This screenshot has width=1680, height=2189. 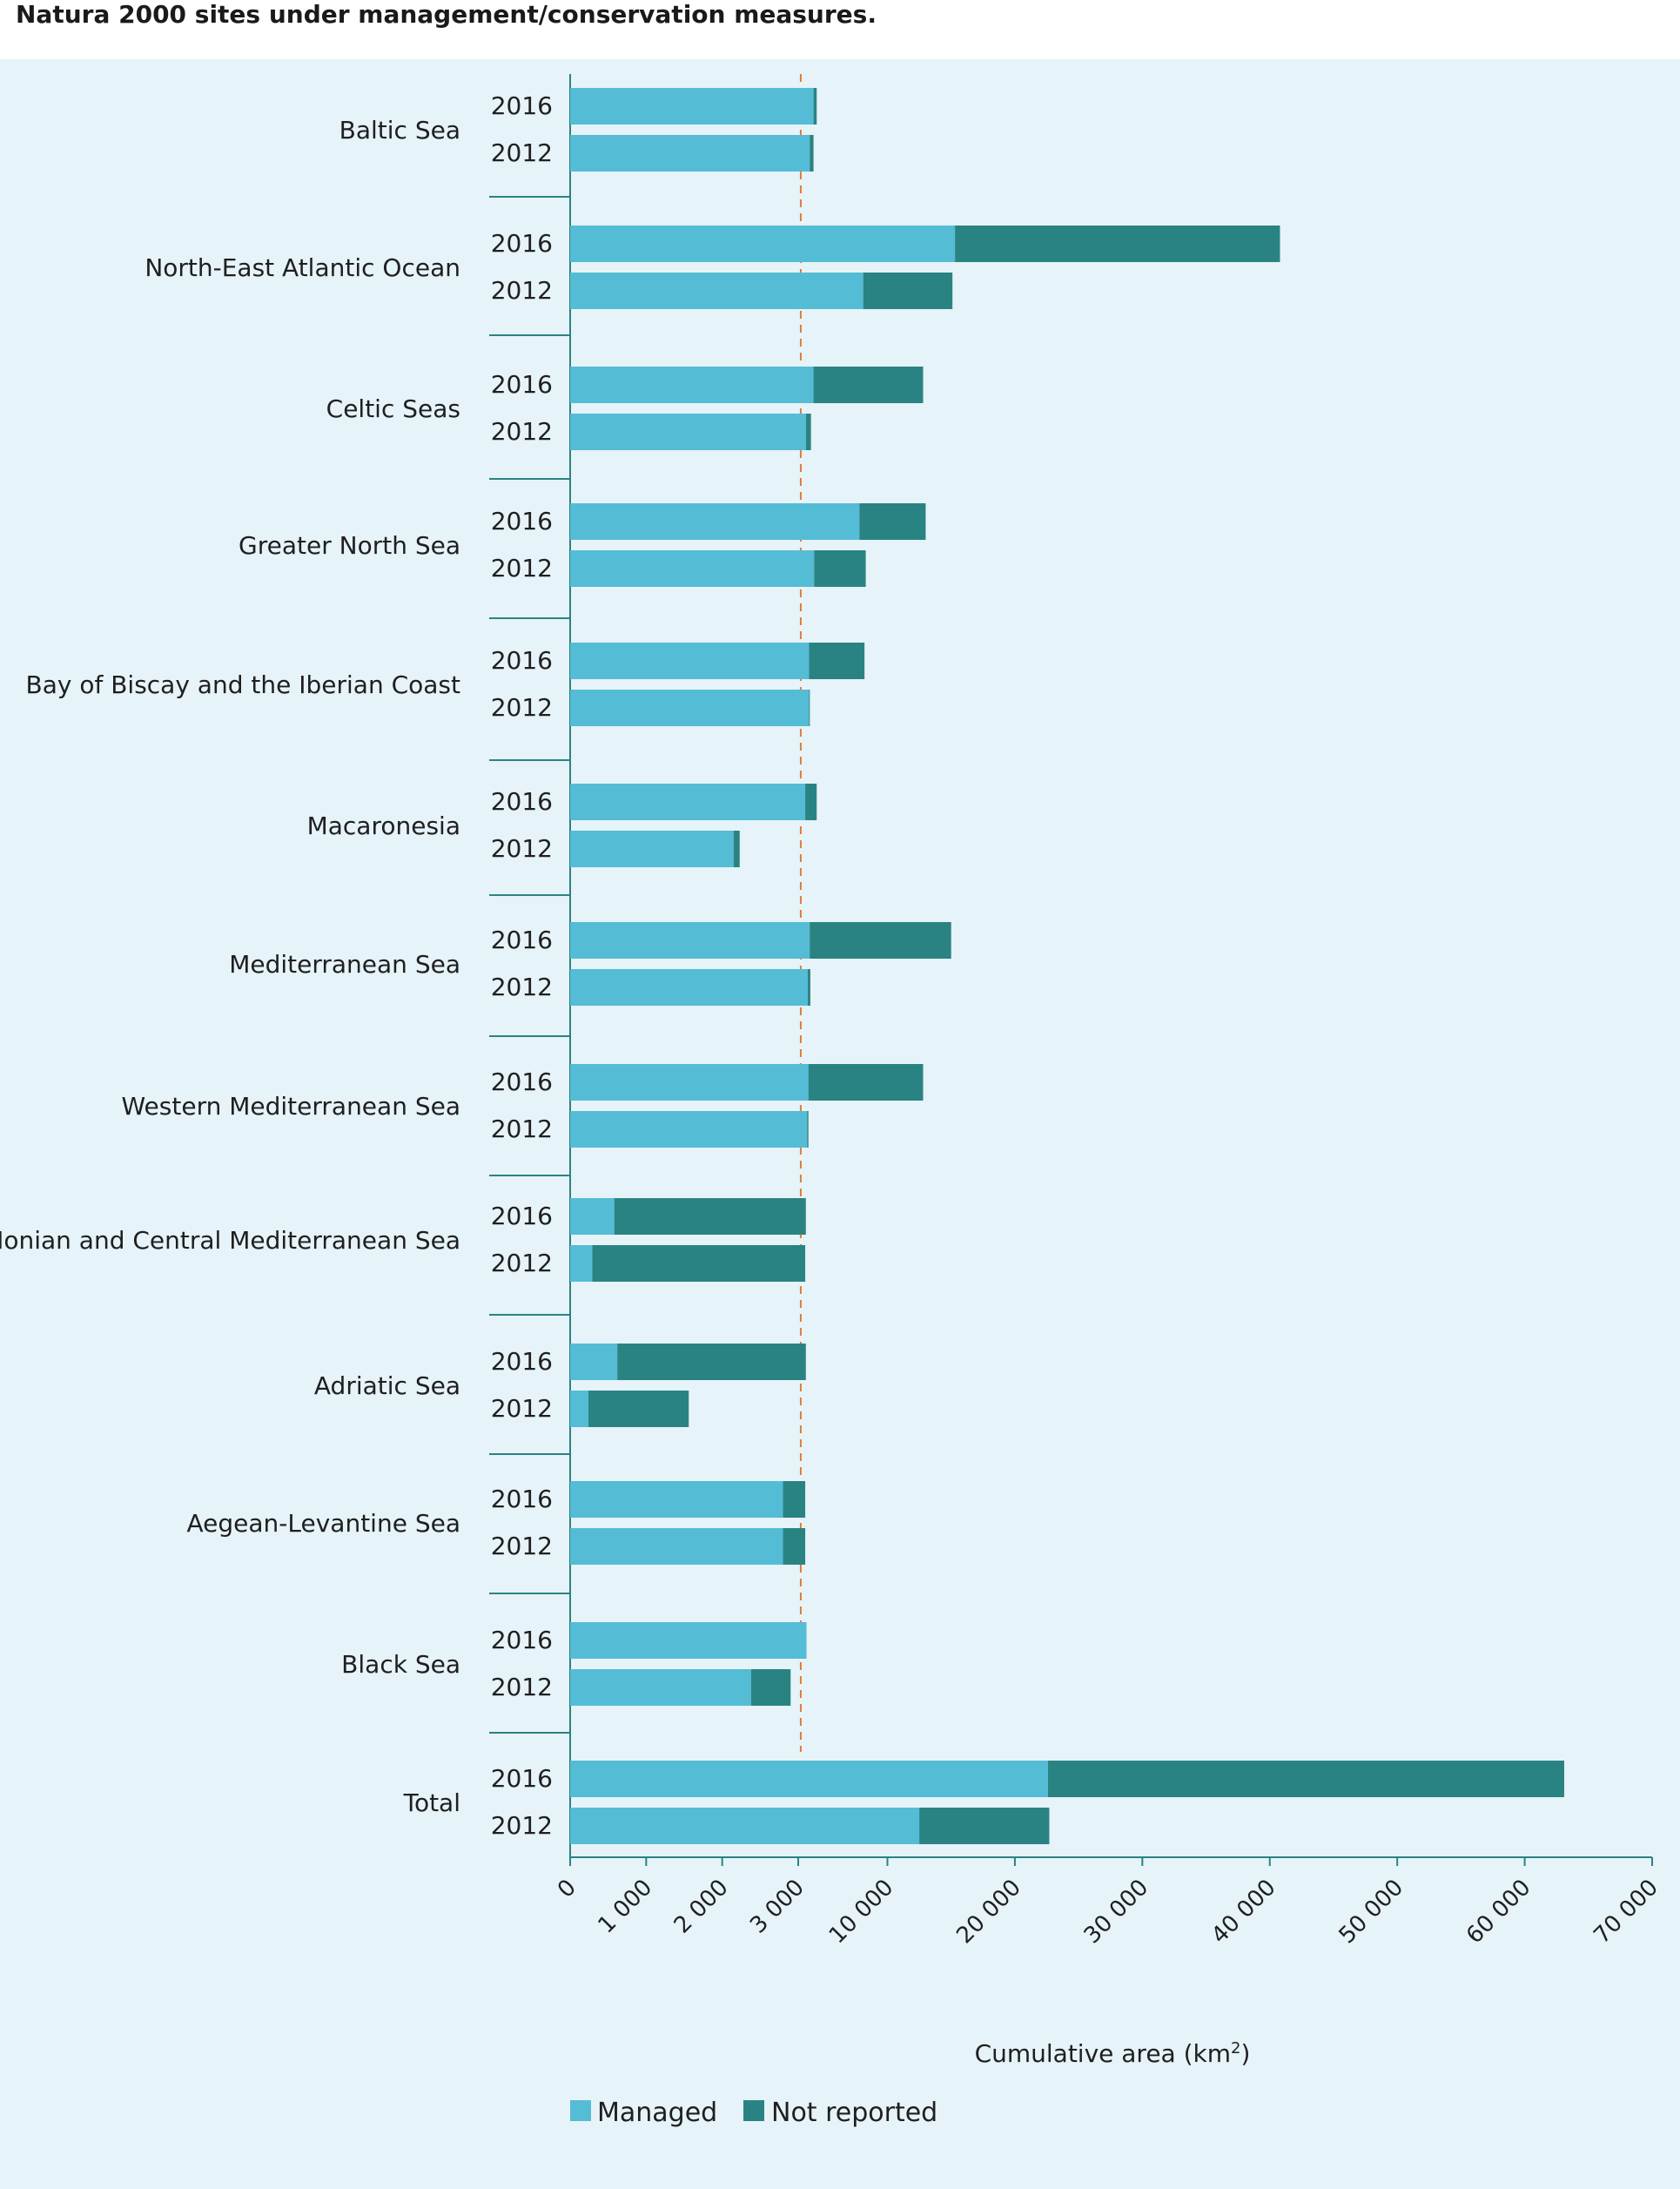 I want to click on legend-swatch-not-reported, so click(x=753, y=2110).